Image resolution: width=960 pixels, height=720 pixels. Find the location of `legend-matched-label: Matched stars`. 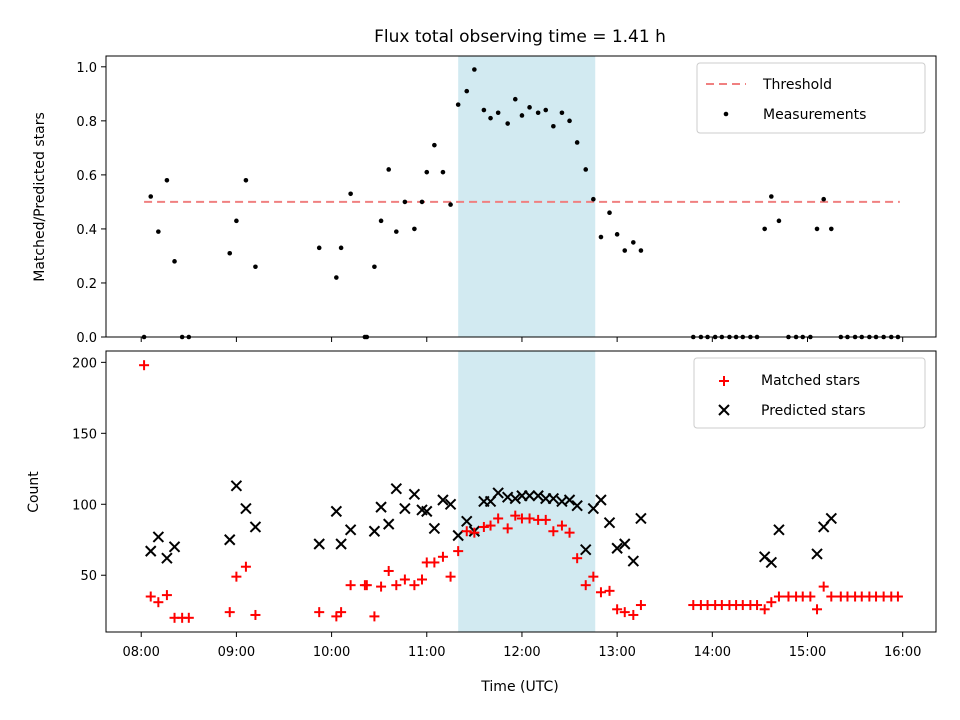

legend-matched-label: Matched stars is located at coordinates (810, 381).